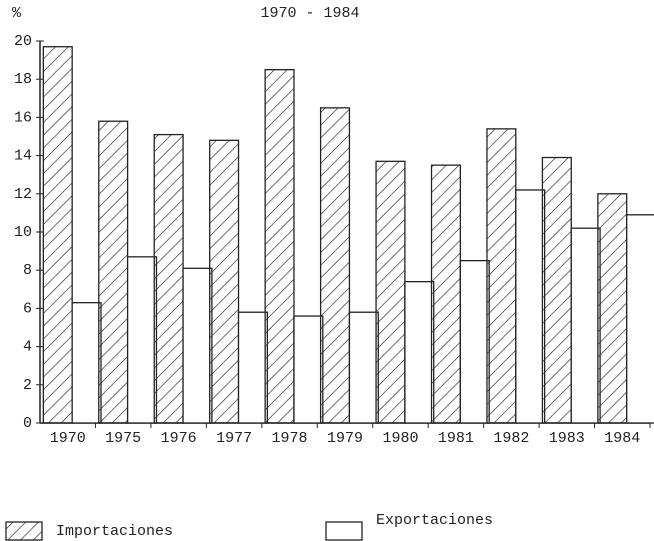 This screenshot has height=541, width=654. I want to click on x-tick-label: 1982, so click(511, 438).